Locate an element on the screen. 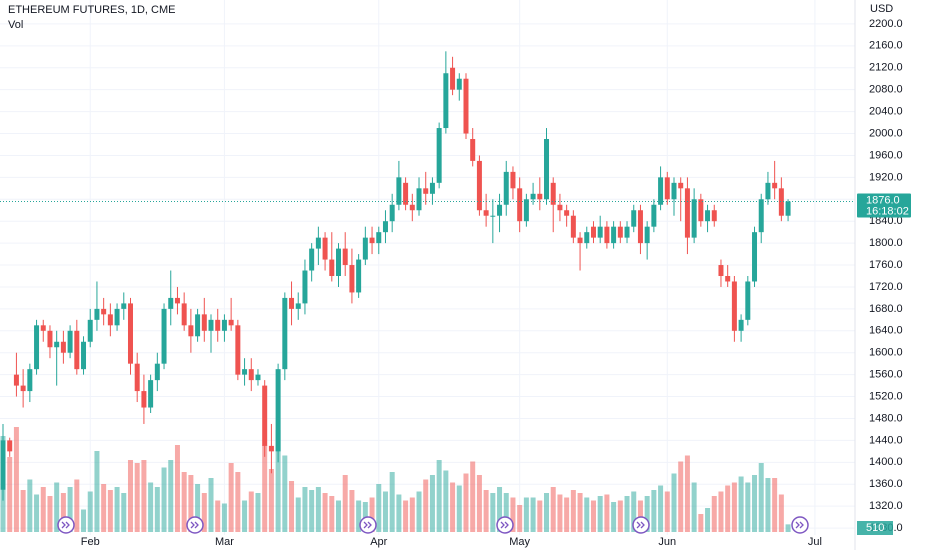 The height and width of the screenshot is (550, 932). x-tick-label: Mar is located at coordinates (224, 542).